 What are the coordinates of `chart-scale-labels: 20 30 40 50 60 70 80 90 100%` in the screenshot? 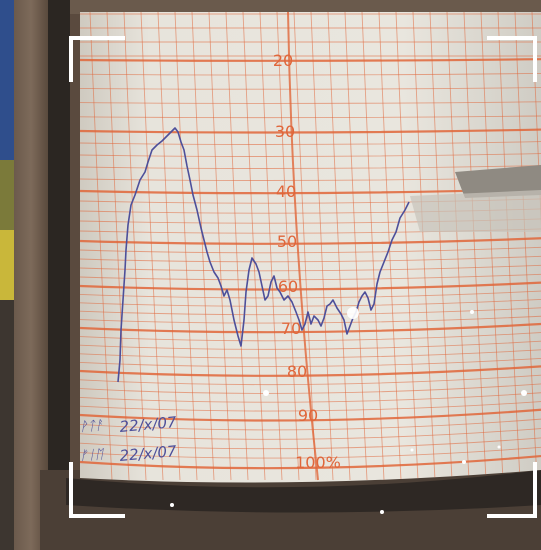 It's located at (307, 261).